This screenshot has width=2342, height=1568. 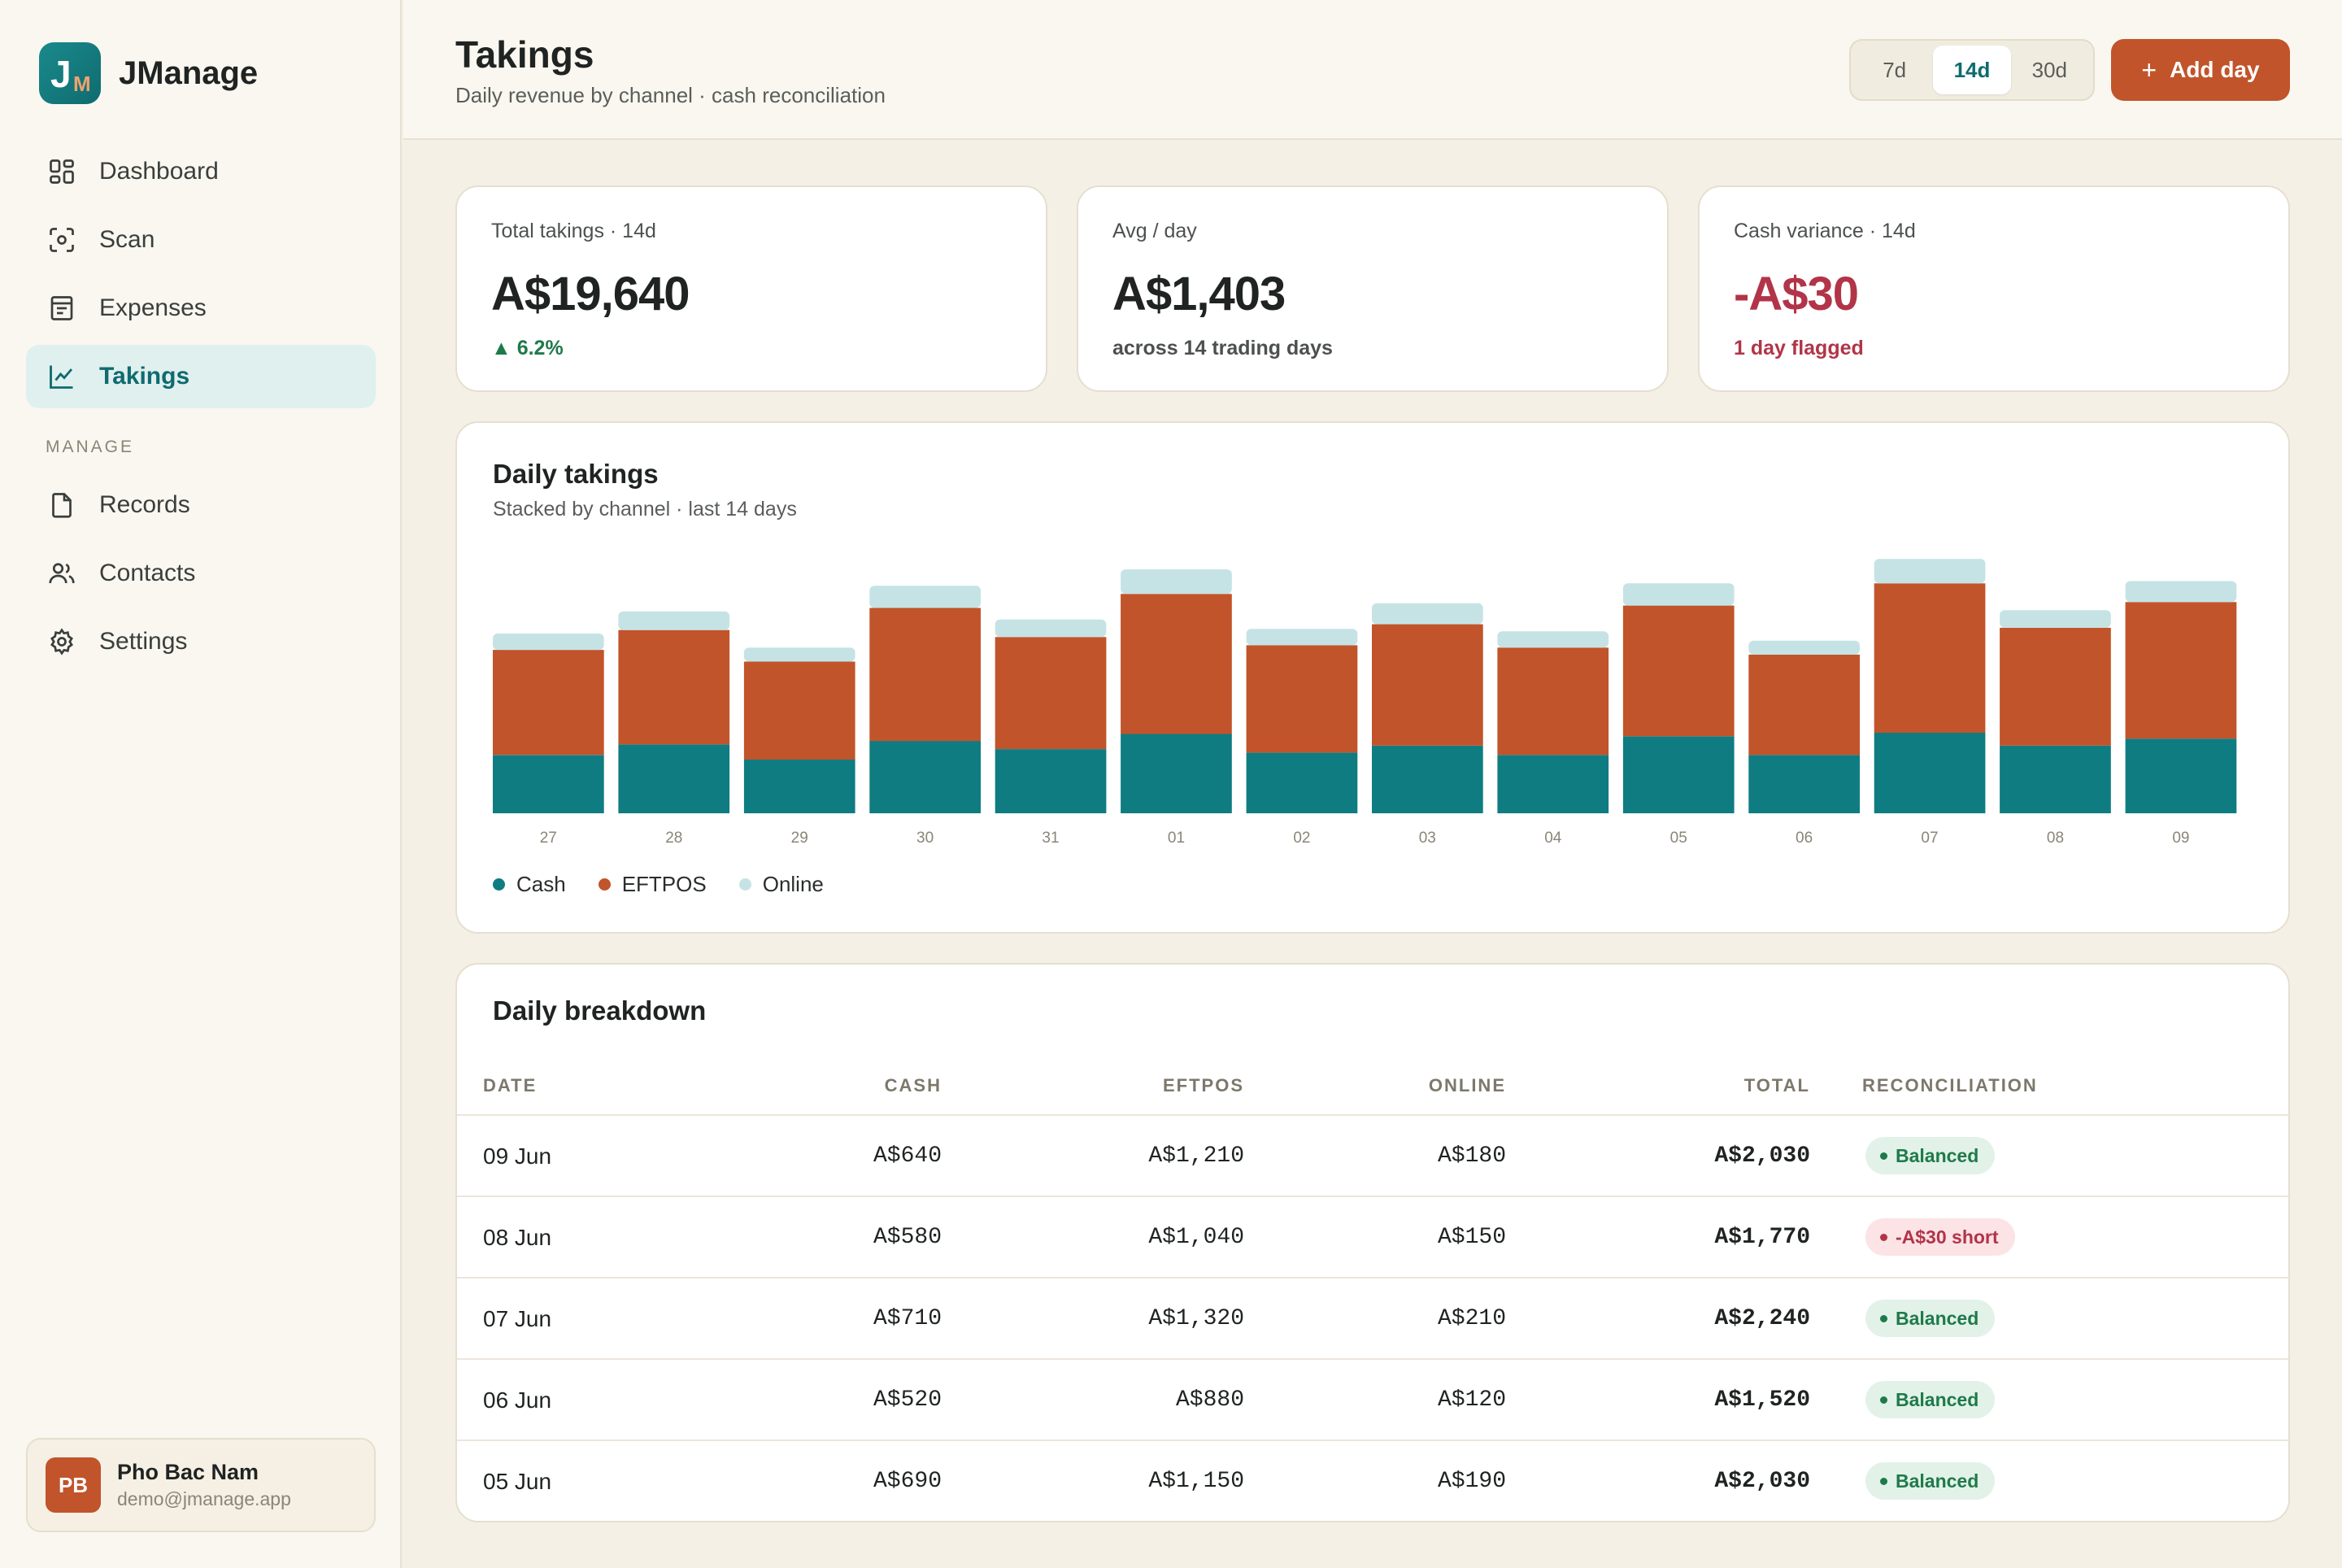 I want to click on cell-eftpos: A$1,150, so click(x=1196, y=1481).